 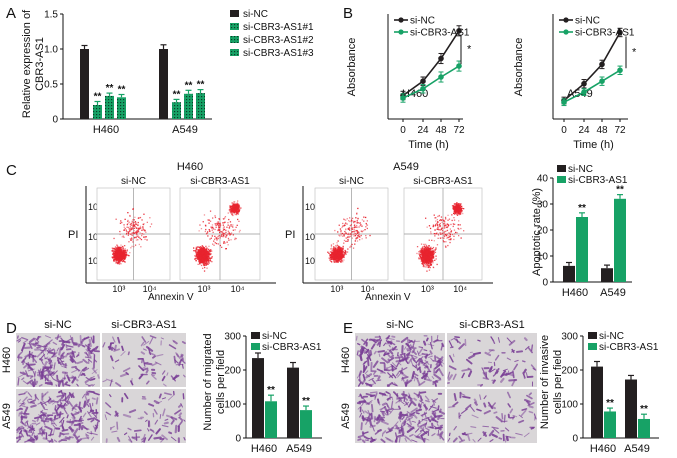 What do you see at coordinates (543, 205) in the screenshot?
I see `panelC-ytick-label: 30` at bounding box center [543, 205].